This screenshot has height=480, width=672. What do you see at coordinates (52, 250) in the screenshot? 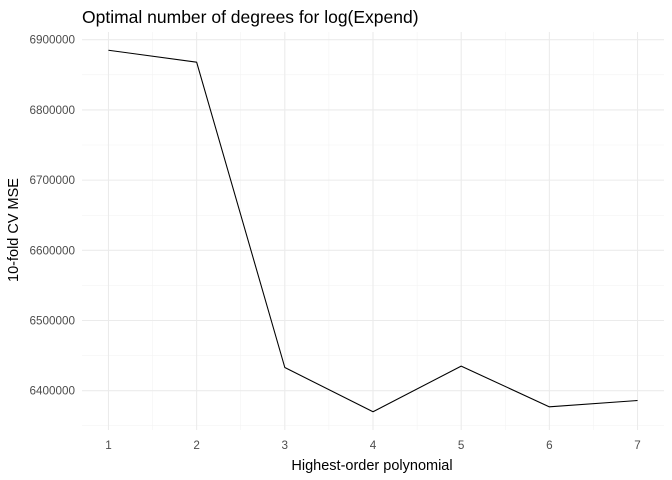
I see `y-tick-label: 6600000` at bounding box center [52, 250].